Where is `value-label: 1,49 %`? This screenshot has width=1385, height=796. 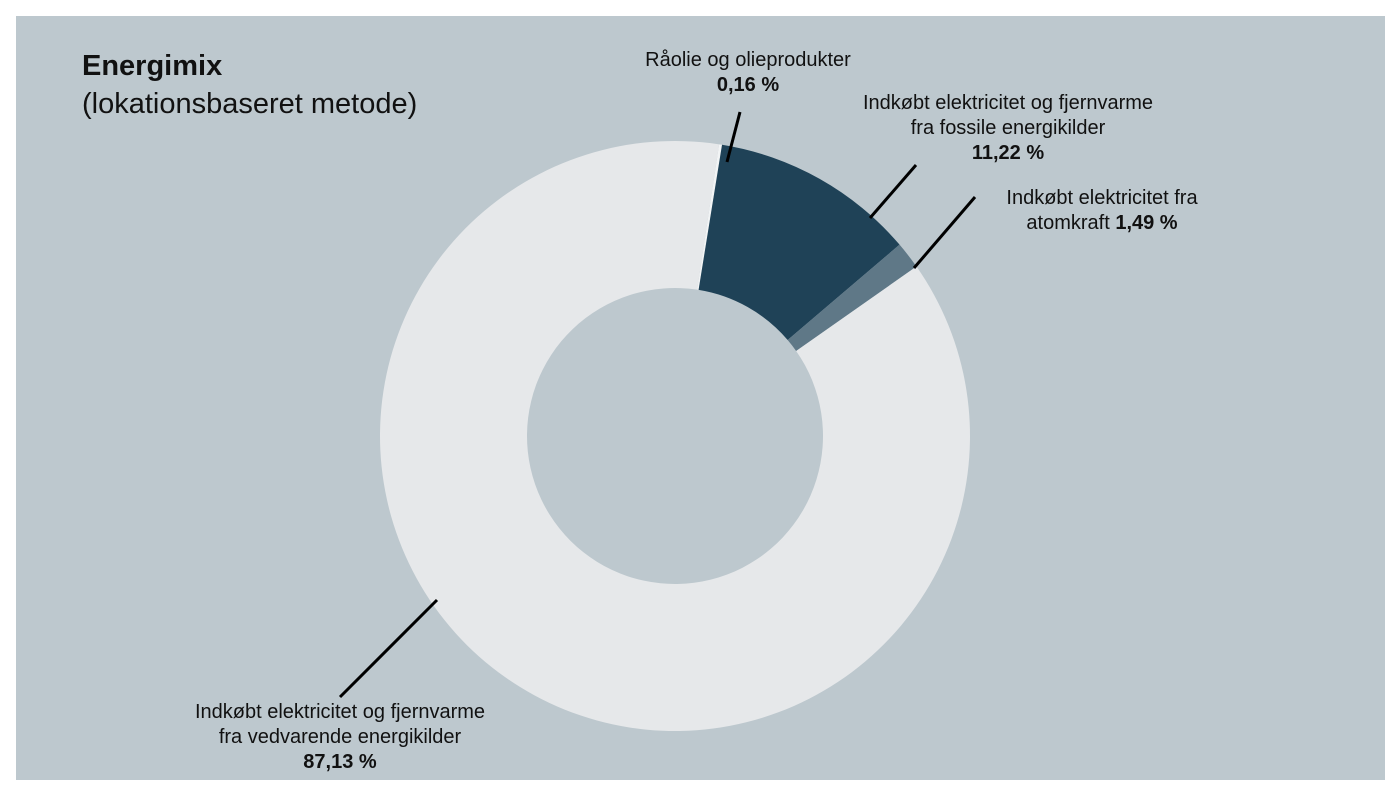
value-label: 1,49 % is located at coordinates (1146, 223).